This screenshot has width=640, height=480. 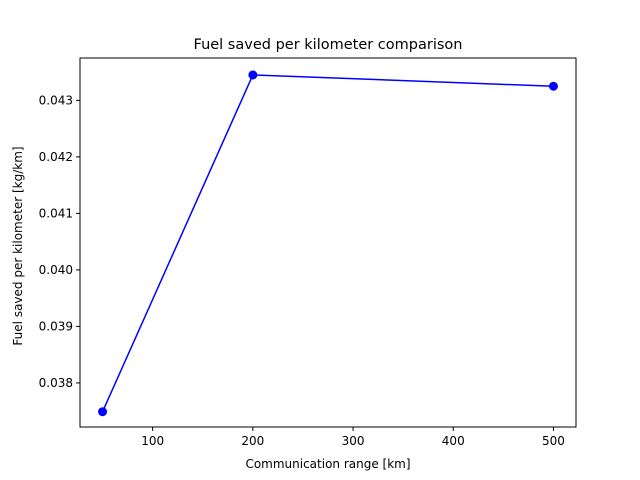 I want to click on x-axis-label: Communication range [km], so click(x=327, y=464).